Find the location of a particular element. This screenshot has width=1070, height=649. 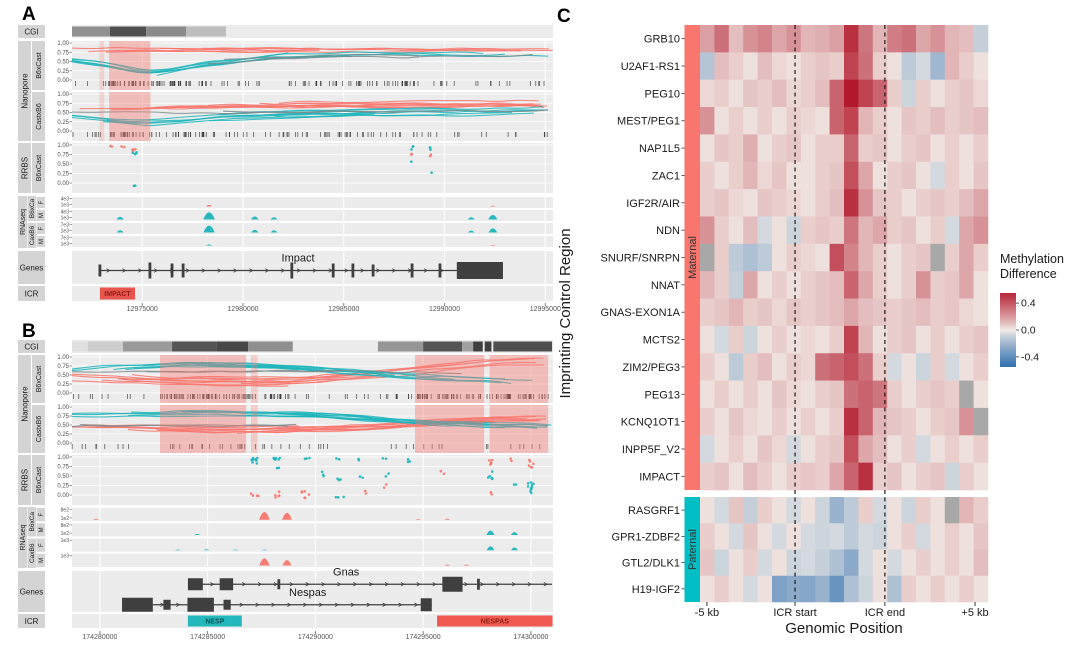

gene-utr-box is located at coordinates (452, 584).